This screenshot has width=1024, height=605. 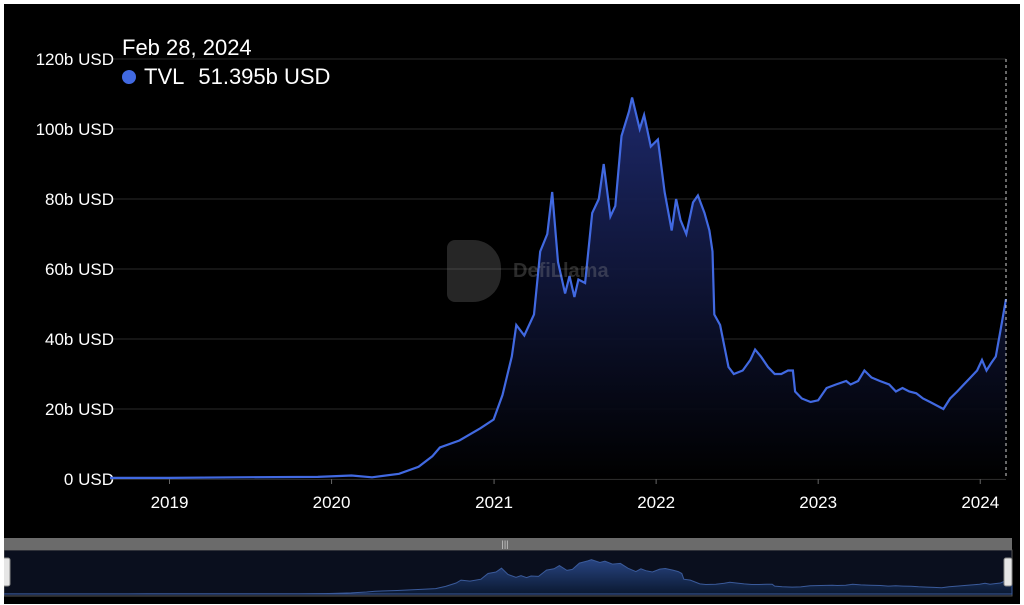 What do you see at coordinates (332, 502) in the screenshot?
I see `x-tick-label: 2020` at bounding box center [332, 502].